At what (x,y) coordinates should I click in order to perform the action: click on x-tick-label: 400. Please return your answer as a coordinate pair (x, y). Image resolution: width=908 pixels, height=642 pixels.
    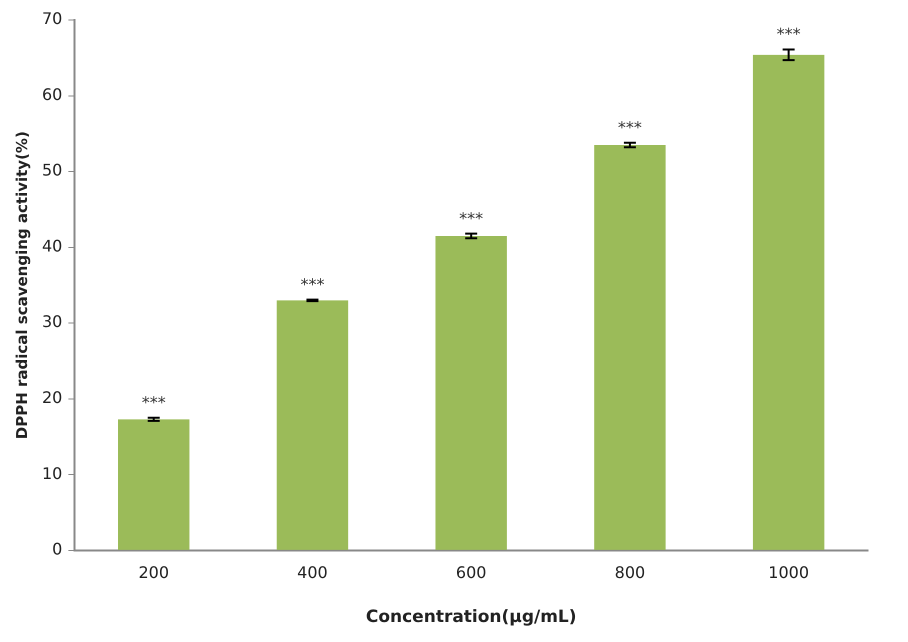
    Looking at the image, I should click on (312, 572).